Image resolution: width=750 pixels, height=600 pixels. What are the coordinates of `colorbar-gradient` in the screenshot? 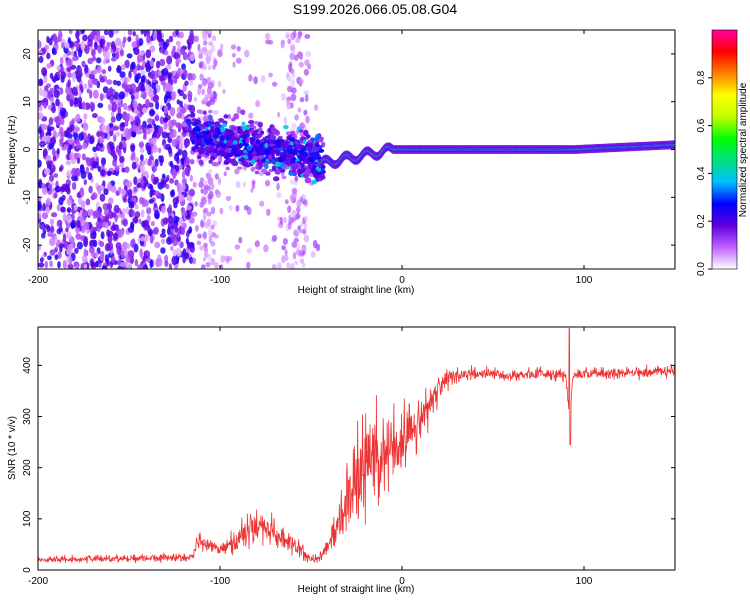 It's located at (724, 149).